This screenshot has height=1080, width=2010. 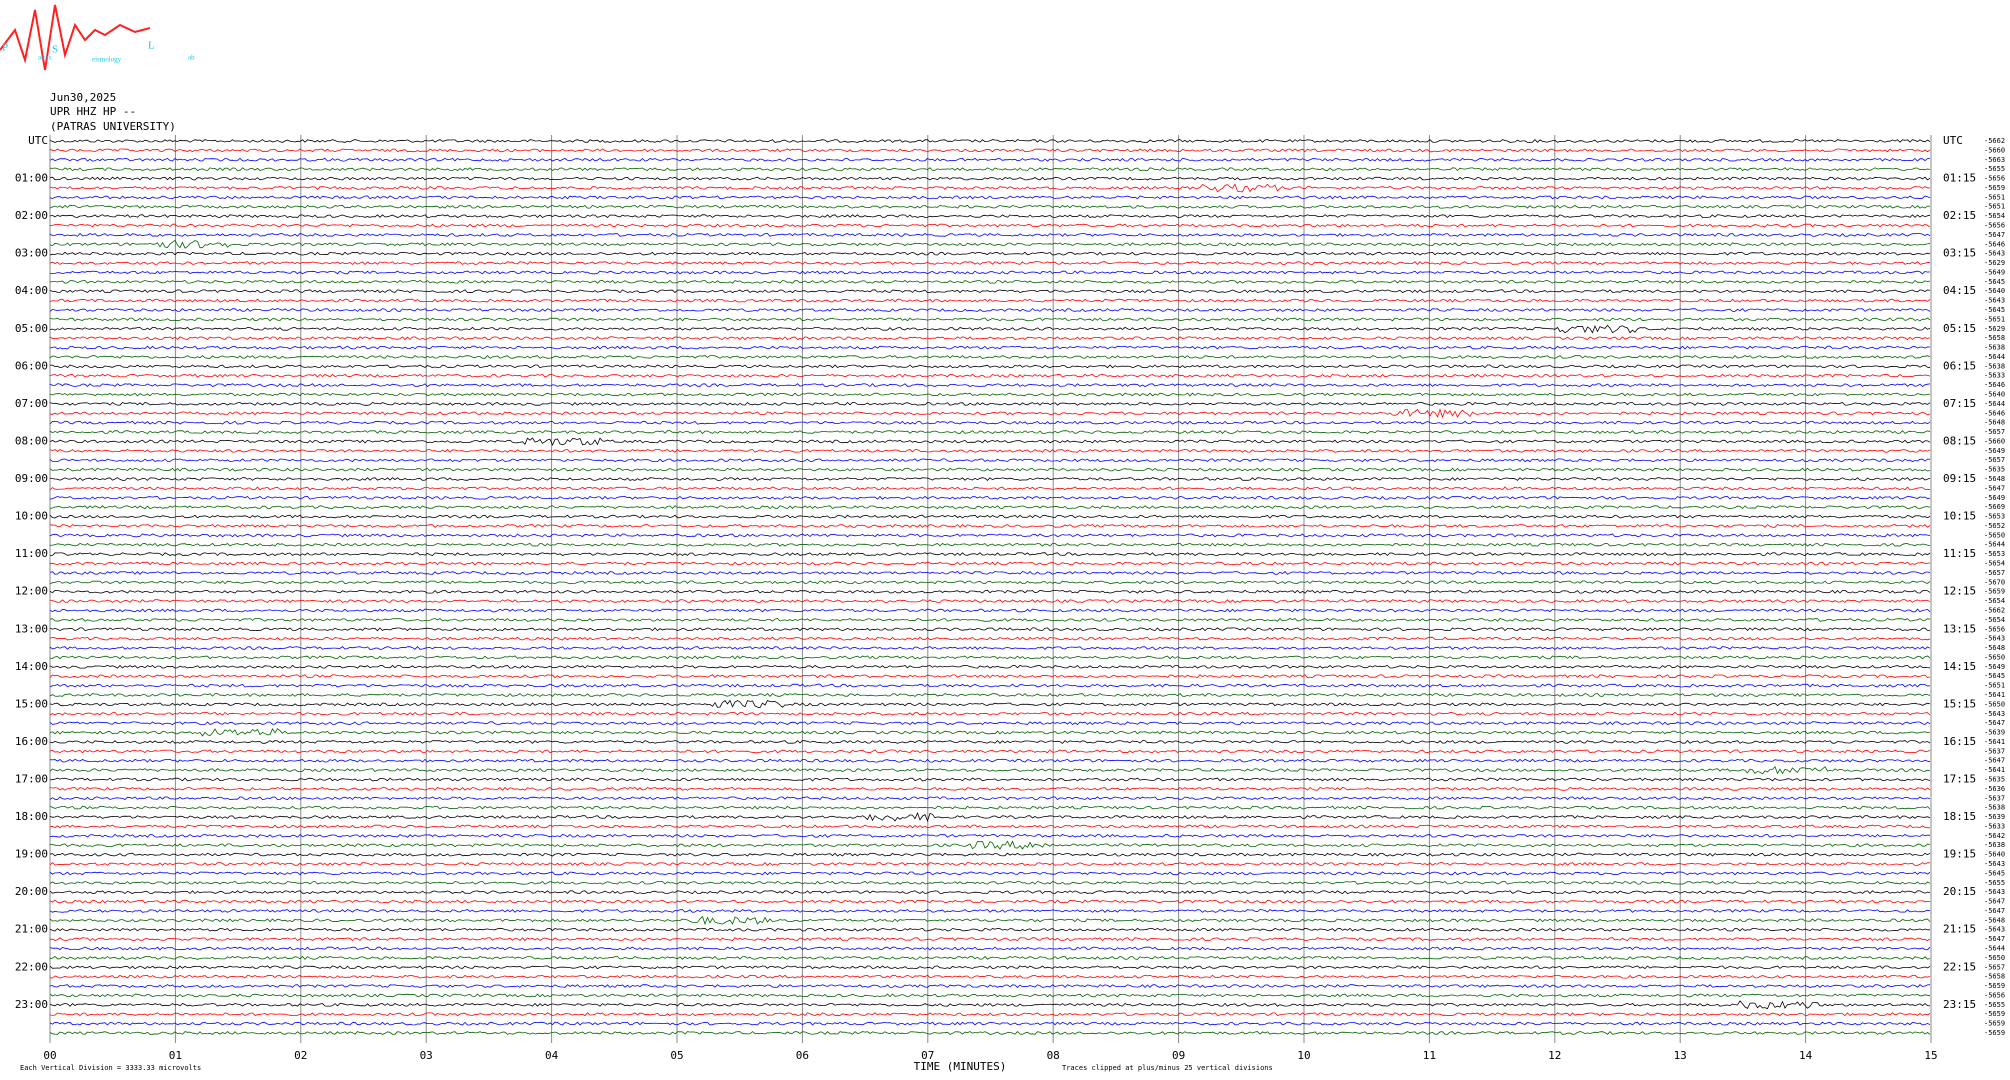 I want to click on row-offset: -5657, so click(x=1994, y=432).